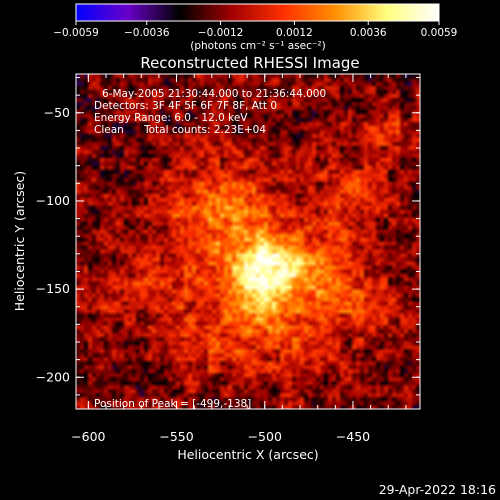  What do you see at coordinates (19, 241) in the screenshot?
I see `y-axis-label: Heliocentric Y (arcsec)` at bounding box center [19, 241].